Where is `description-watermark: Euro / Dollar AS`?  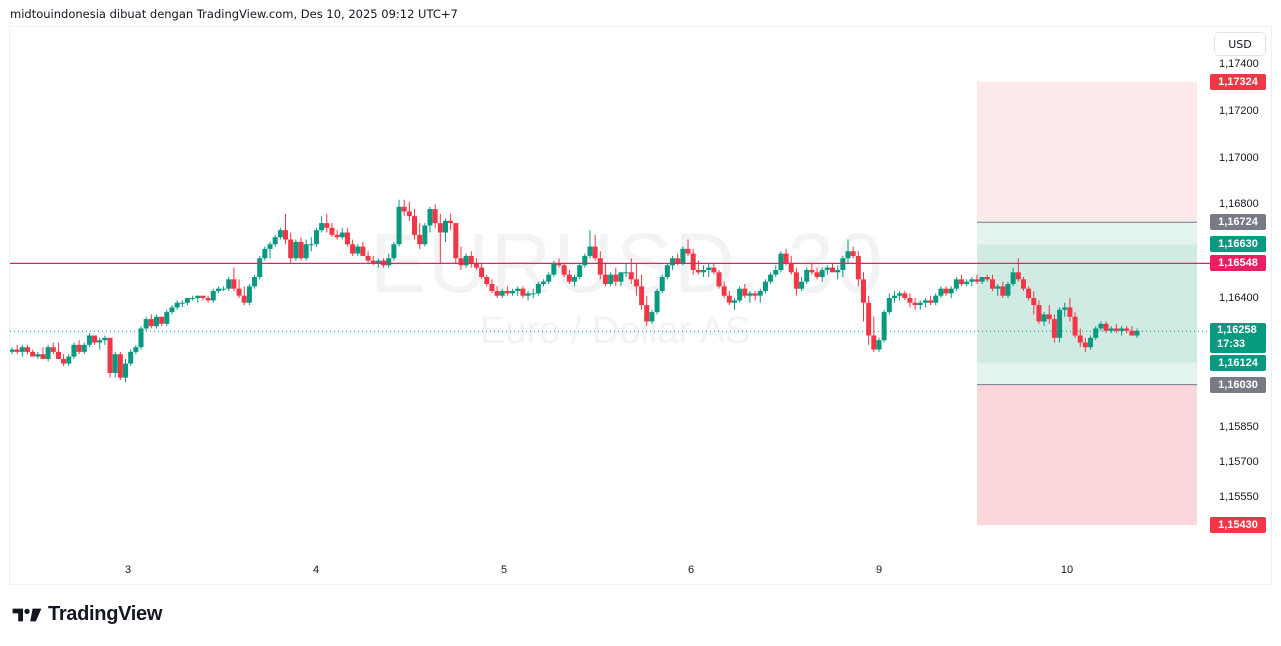 description-watermark: Euro / Dollar AS is located at coordinates (615, 331).